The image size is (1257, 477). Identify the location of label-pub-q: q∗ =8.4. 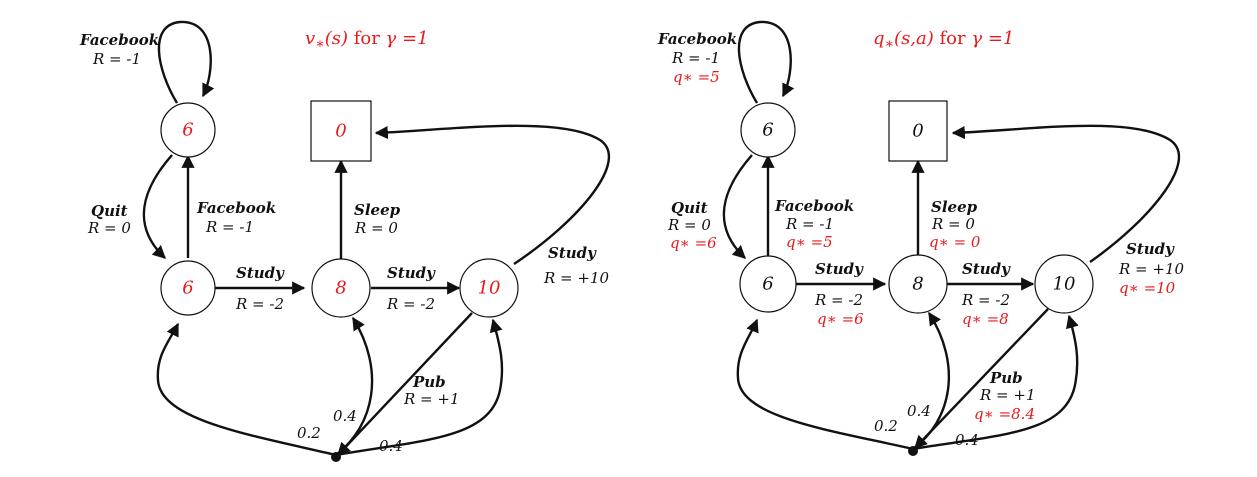
(1004, 414).